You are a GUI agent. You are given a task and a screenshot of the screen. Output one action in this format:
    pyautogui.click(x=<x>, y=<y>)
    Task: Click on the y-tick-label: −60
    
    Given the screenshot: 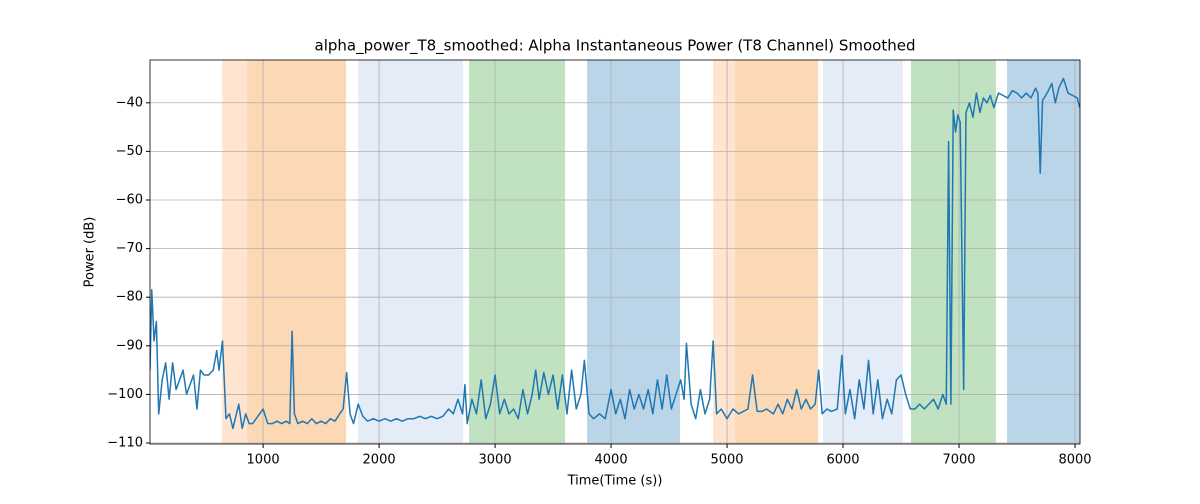 What is the action you would take?
    pyautogui.click(x=129, y=199)
    